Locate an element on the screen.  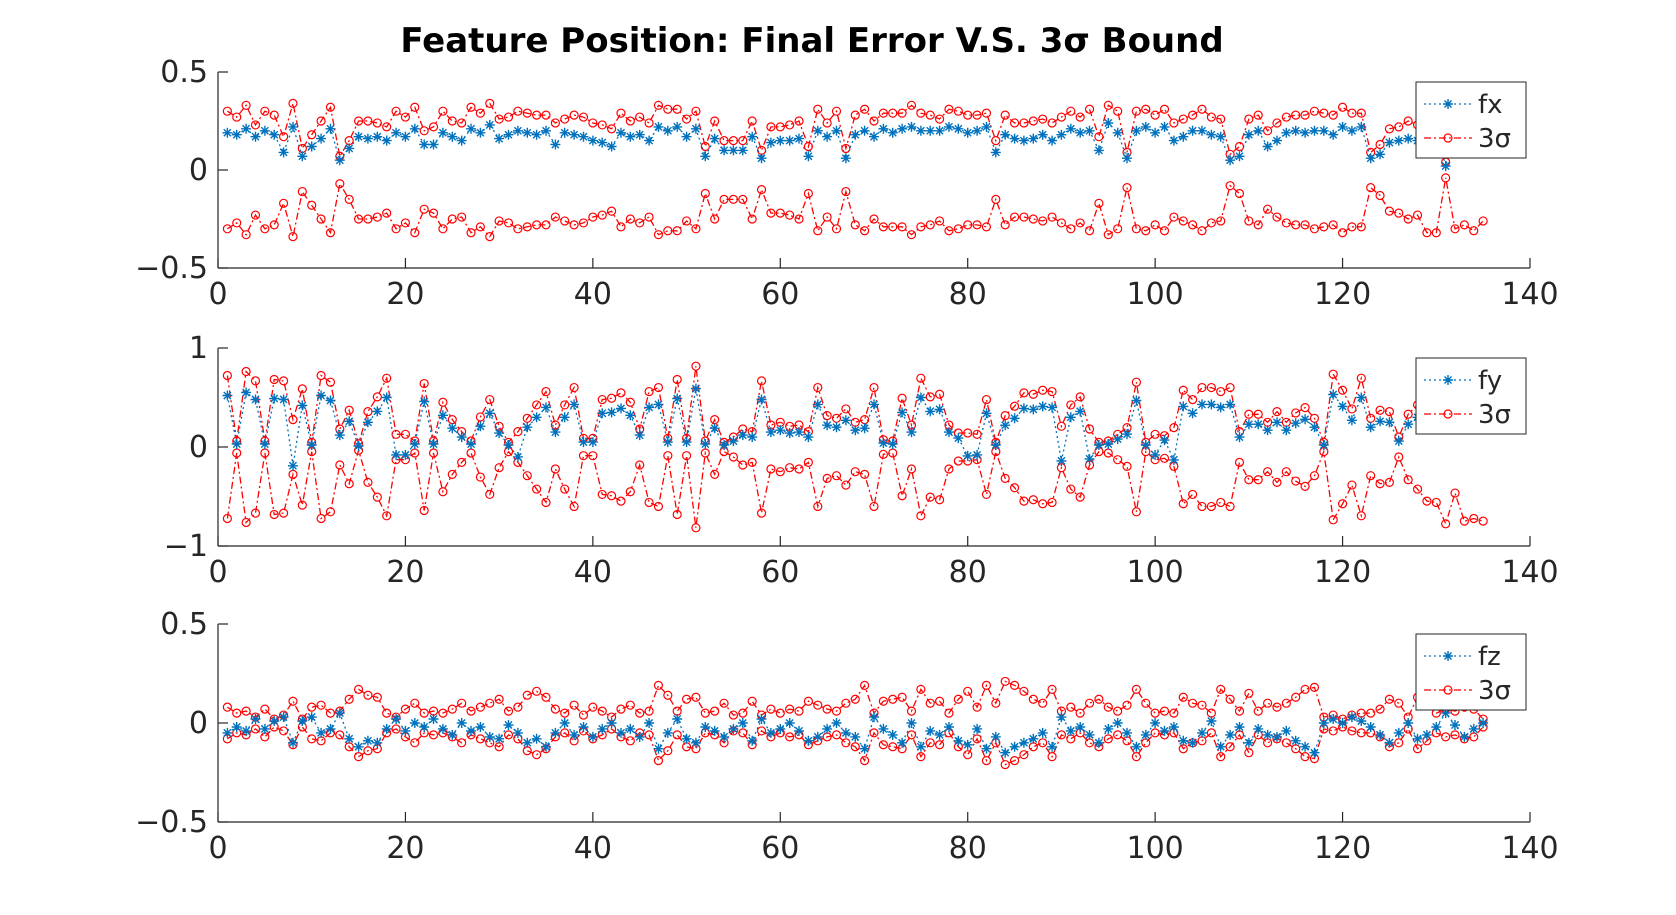
x-tick-label: 120 is located at coordinates (1342, 848).